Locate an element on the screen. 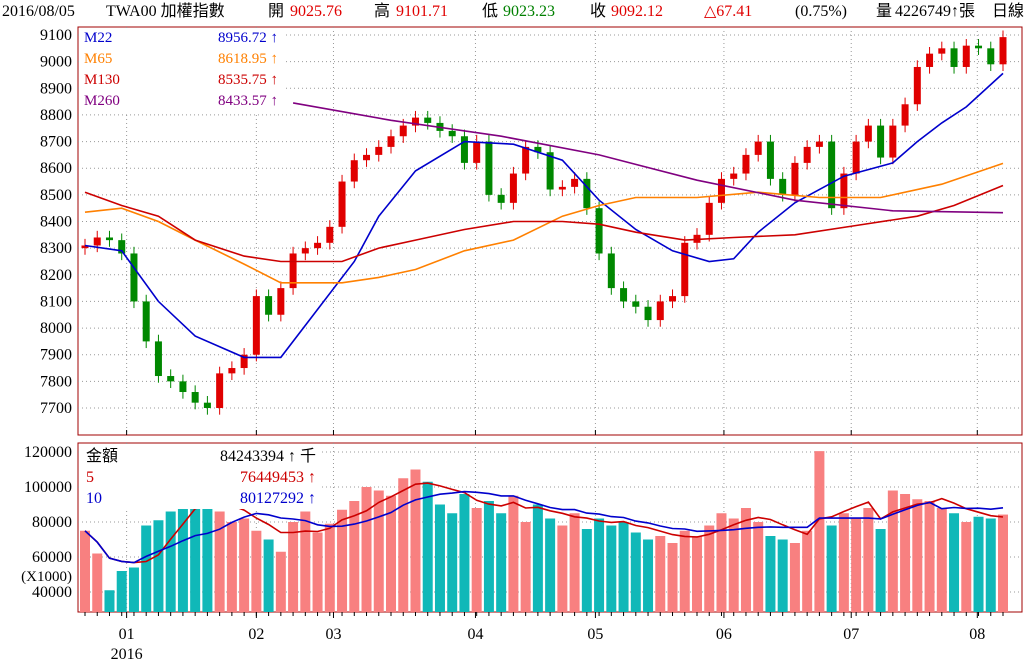 This screenshot has height=662, width=1024. volume-tick-label: 80000 is located at coordinates (52, 522).